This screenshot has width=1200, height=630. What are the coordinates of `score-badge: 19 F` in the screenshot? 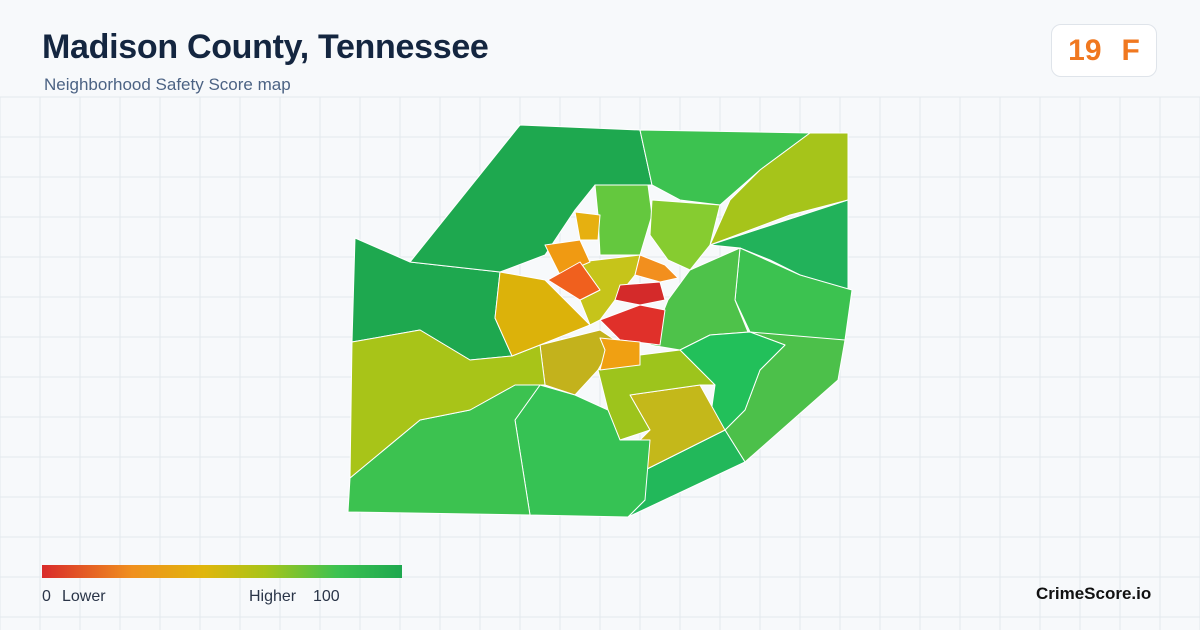 It's located at (1104, 50).